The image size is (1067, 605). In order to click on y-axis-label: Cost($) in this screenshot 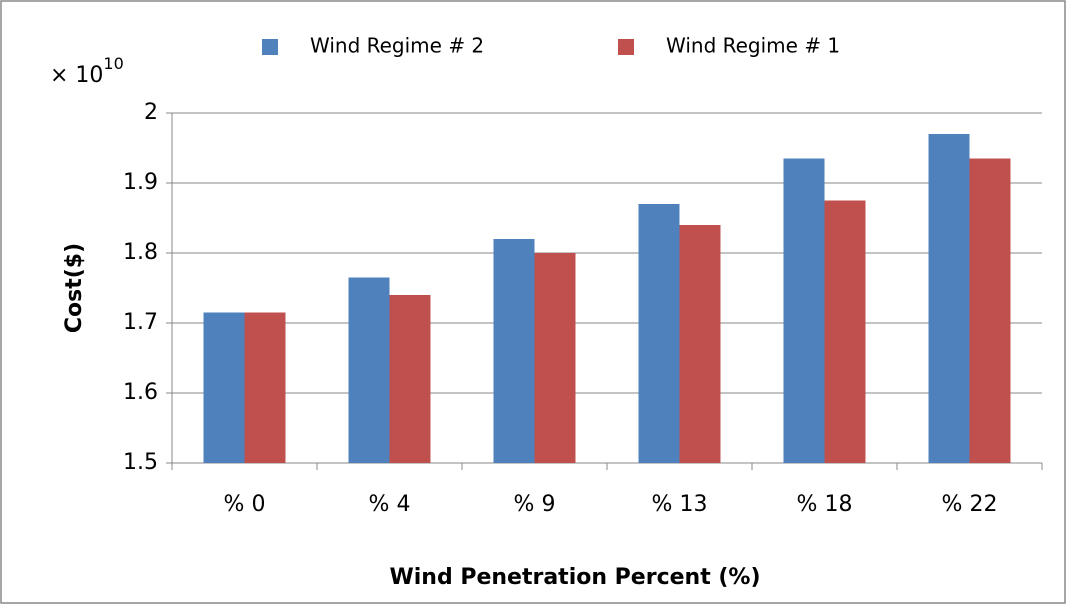, I will do `click(74, 288)`.